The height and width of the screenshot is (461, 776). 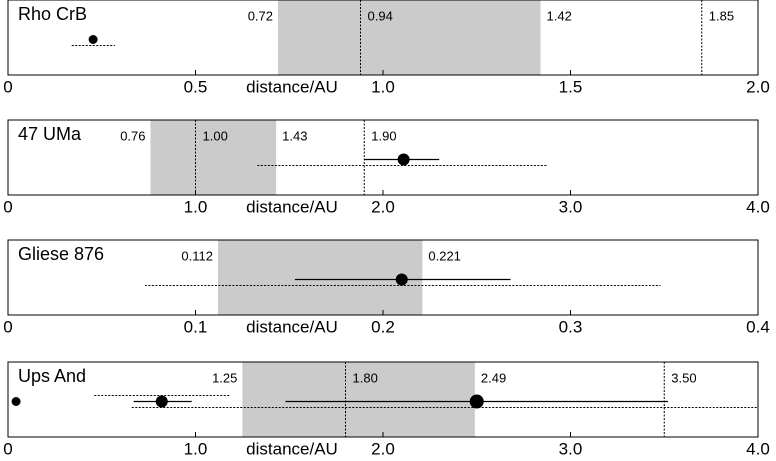 I want to click on marker-label: 0.94, so click(x=380, y=15).